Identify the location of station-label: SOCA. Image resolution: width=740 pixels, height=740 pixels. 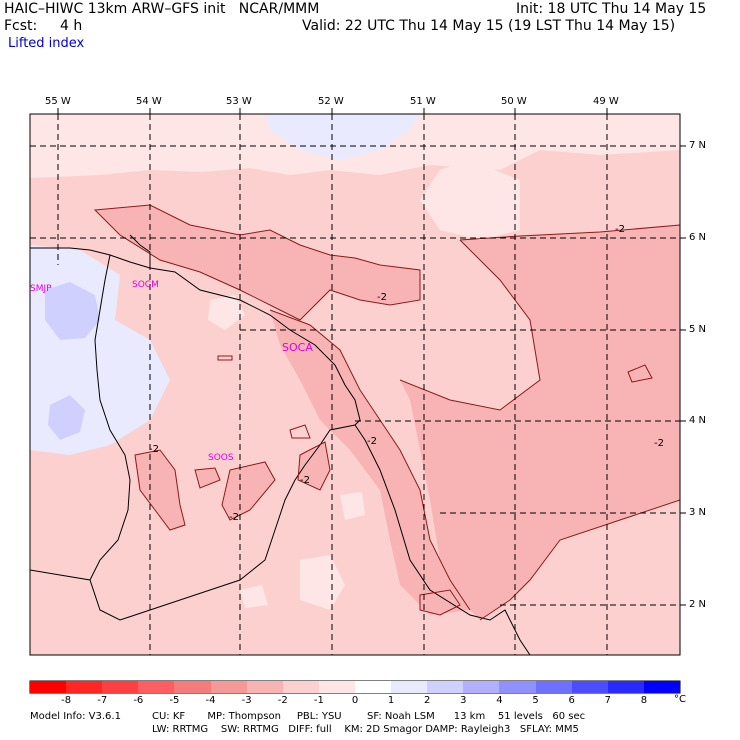
(297, 347).